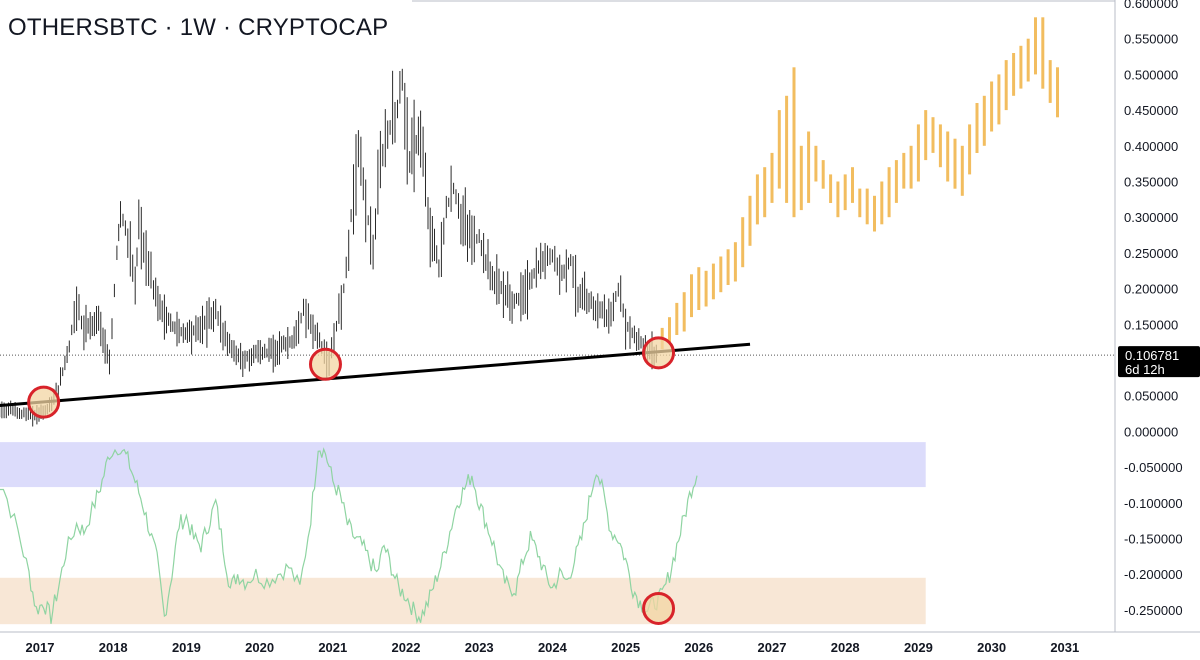 This screenshot has height=660, width=1200. What do you see at coordinates (1064, 647) in the screenshot?
I see `x-tick-label: 2031` at bounding box center [1064, 647].